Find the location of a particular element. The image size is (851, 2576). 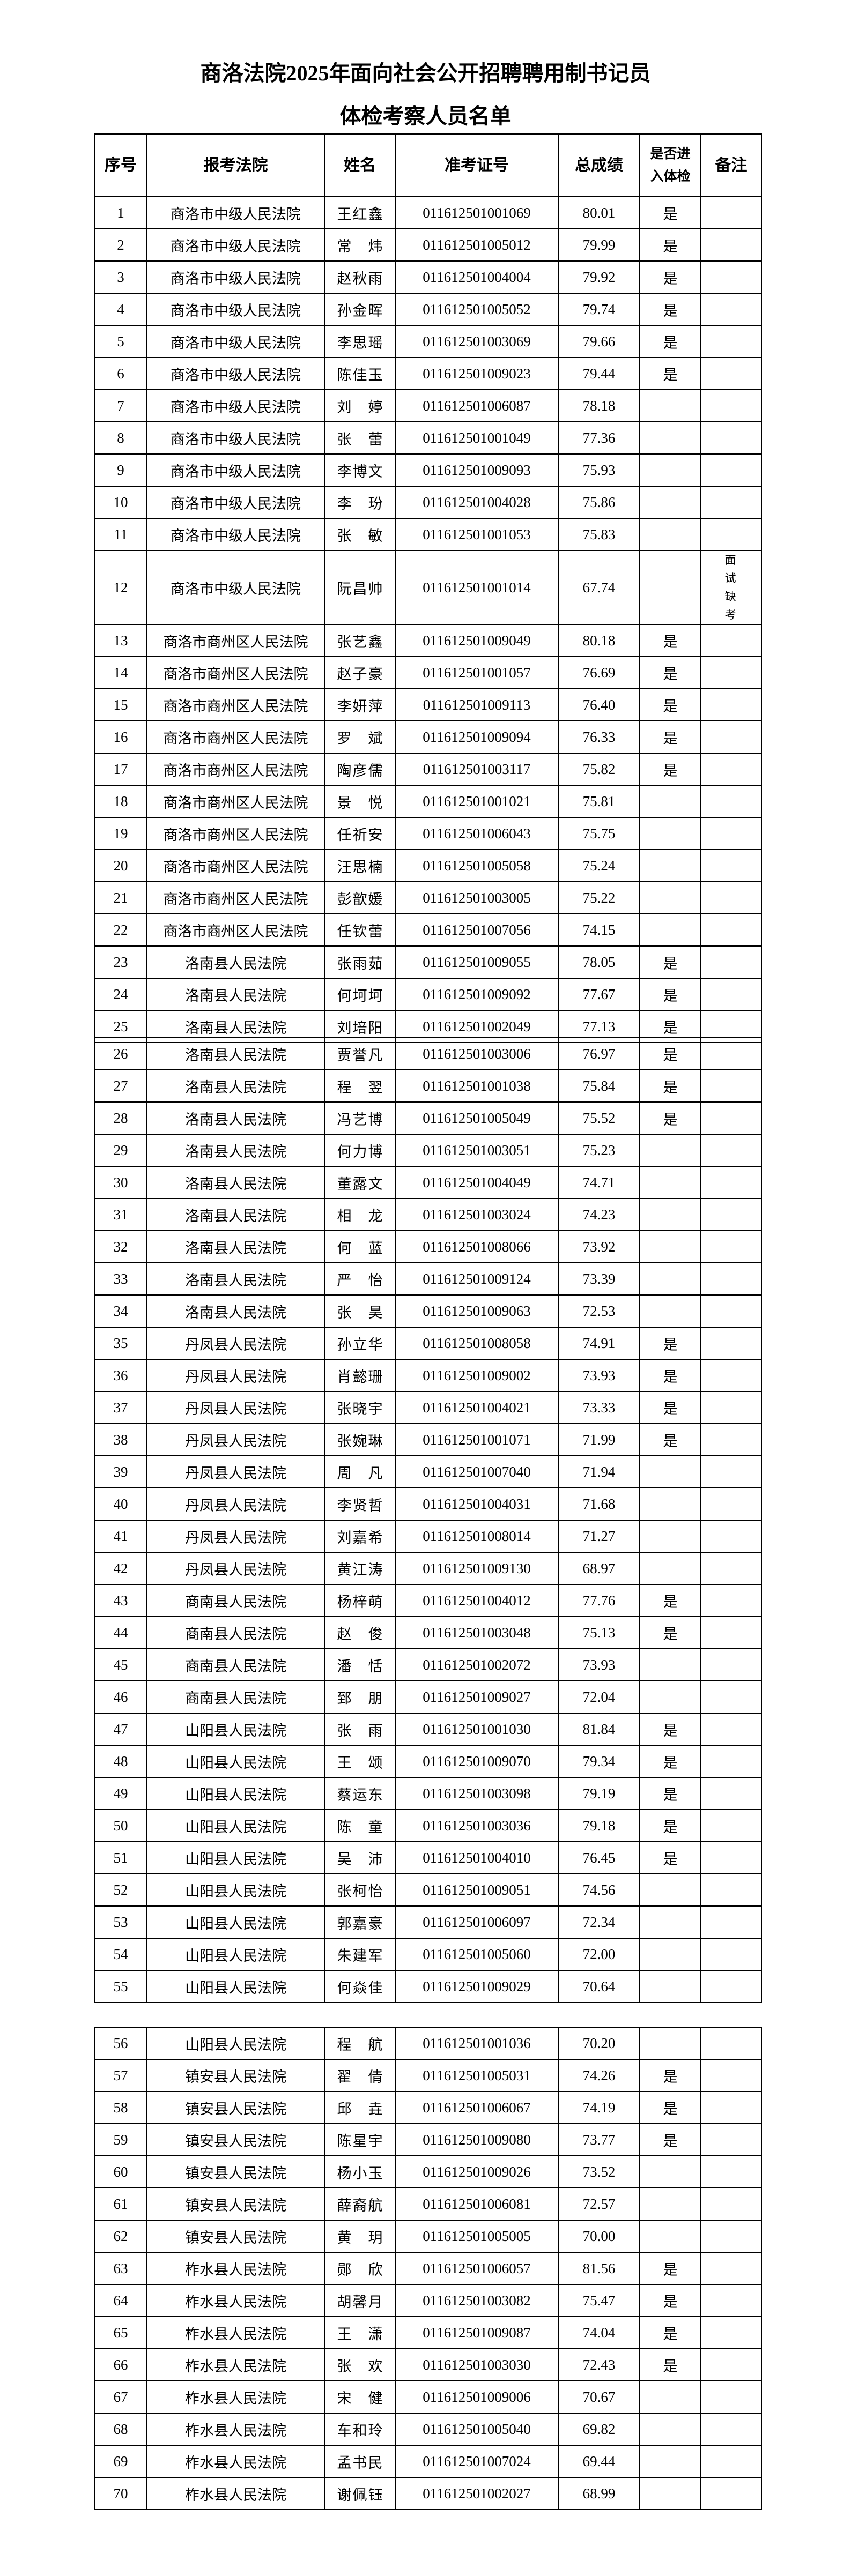

candidate-name: 孙金晖 is located at coordinates (360, 310).